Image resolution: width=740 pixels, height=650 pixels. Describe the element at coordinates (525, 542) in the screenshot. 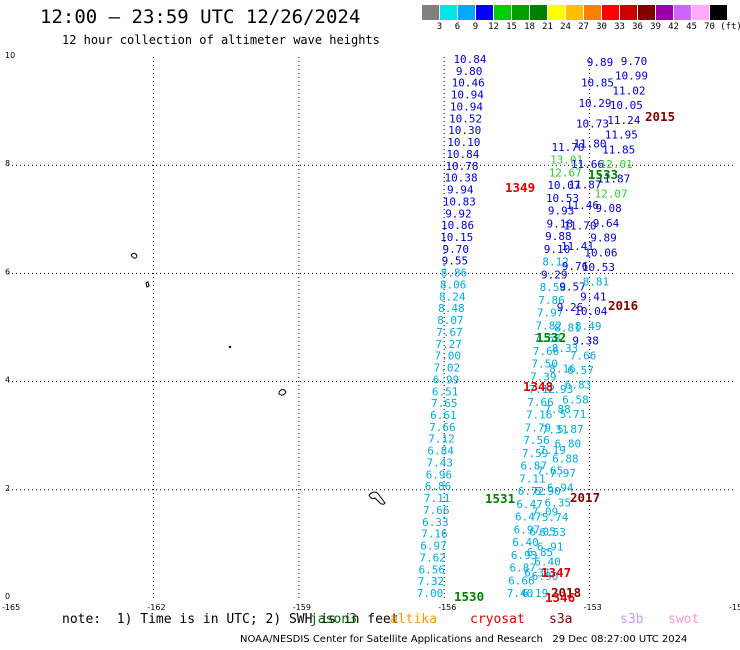

I see `swh-value: 6.40` at that location.